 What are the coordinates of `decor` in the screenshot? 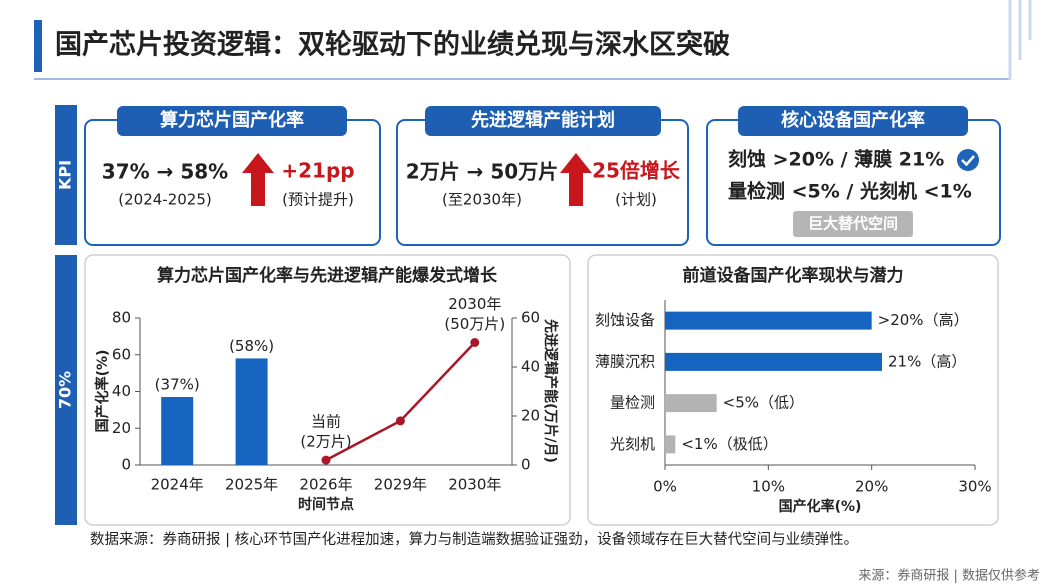 It's located at (1020, 40).